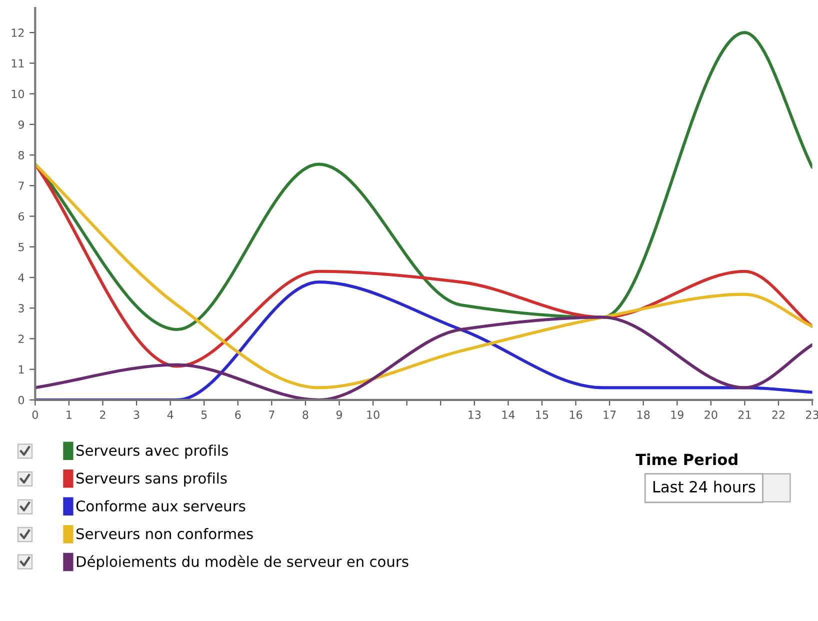  What do you see at coordinates (164, 534) in the screenshot?
I see `legend-label: Serveurs non conformes` at bounding box center [164, 534].